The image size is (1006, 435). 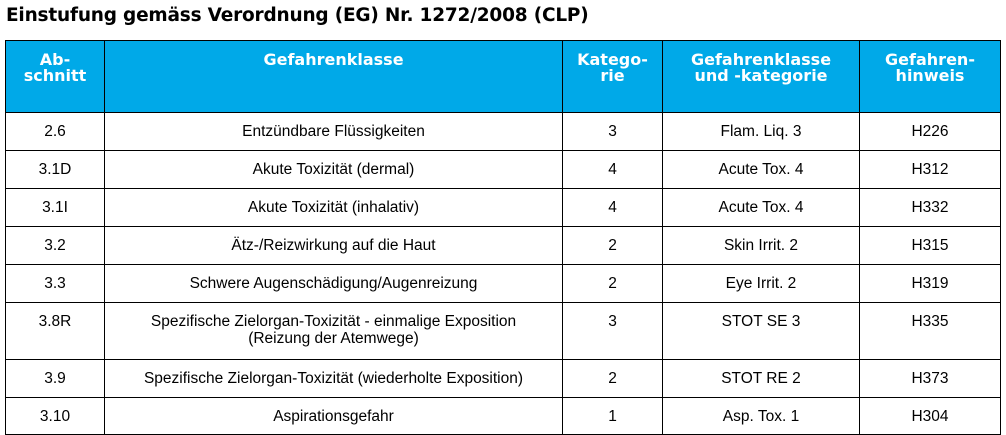 I want to click on cell-klasse-kategorie: Flam. Liq. 3, so click(x=761, y=131).